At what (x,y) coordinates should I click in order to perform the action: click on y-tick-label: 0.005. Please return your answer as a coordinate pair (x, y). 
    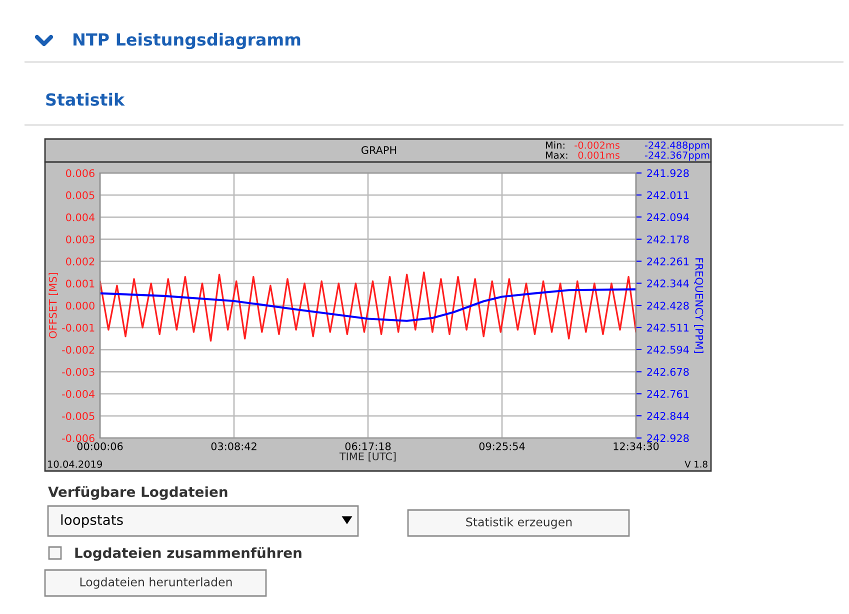
    Looking at the image, I should click on (80, 195).